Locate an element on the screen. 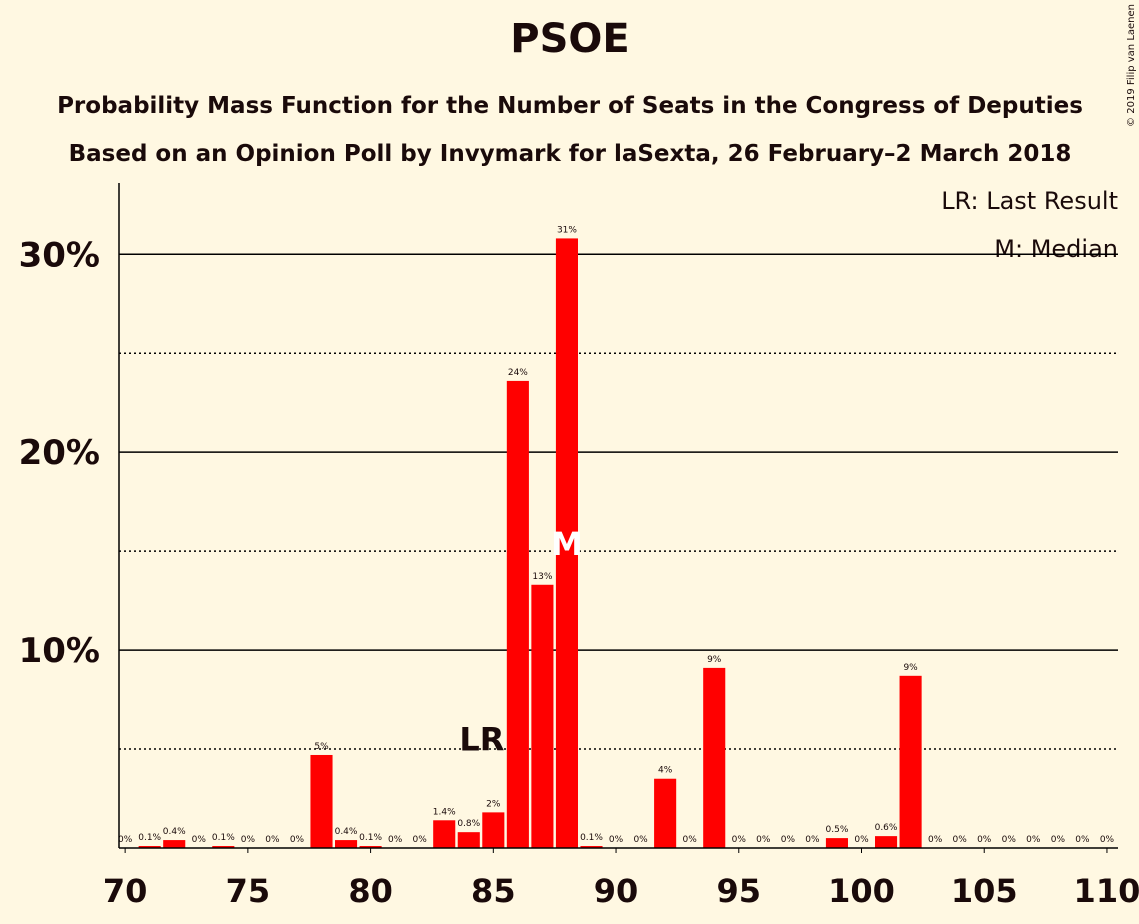 The image size is (1139, 924). x-tick-label: 95 is located at coordinates (739, 891).